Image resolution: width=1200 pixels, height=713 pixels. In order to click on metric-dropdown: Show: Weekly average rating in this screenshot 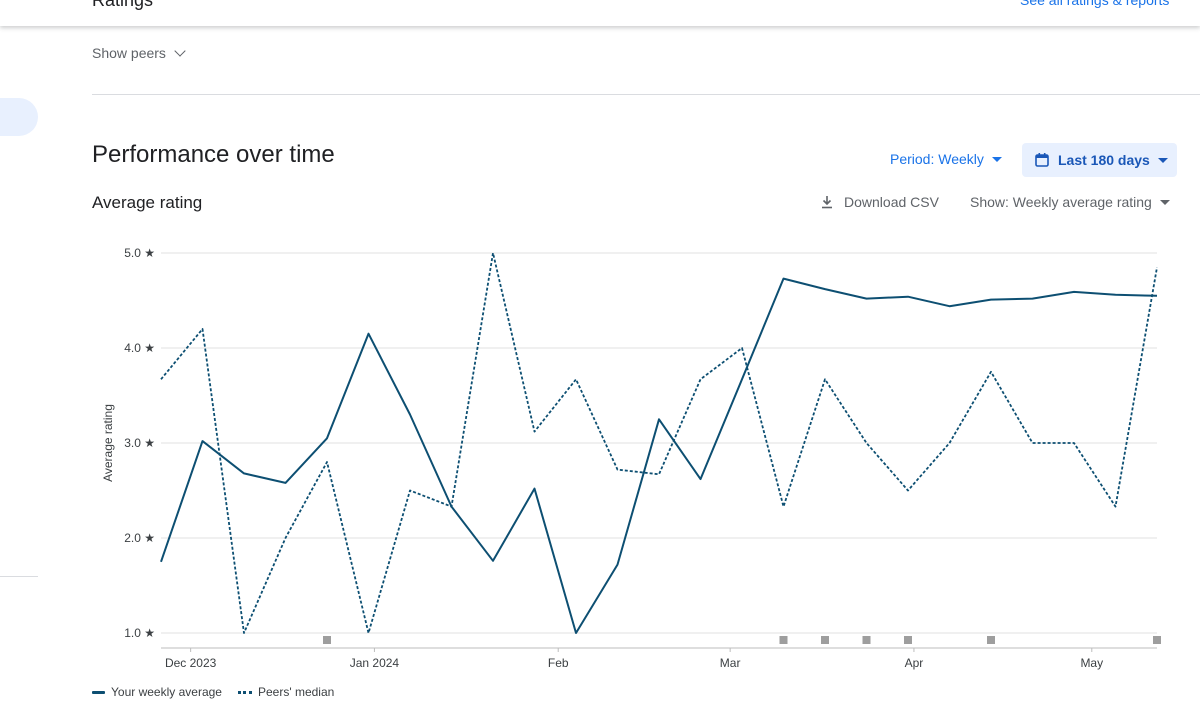, I will do `click(1070, 202)`.